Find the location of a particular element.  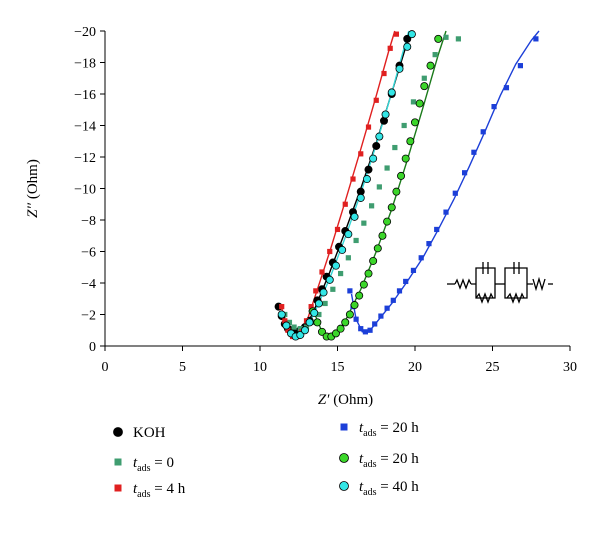

legend-item: tads = 20 h is located at coordinates (379, 460).